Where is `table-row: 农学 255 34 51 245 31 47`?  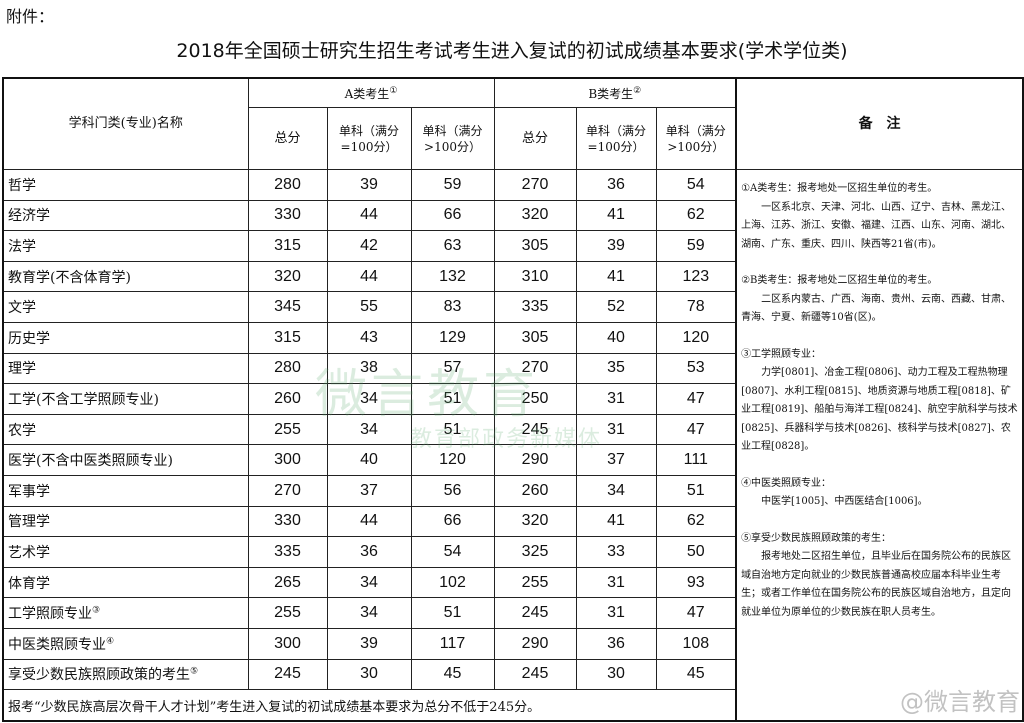
table-row: 农学 255 34 51 245 31 47 is located at coordinates (512, 429).